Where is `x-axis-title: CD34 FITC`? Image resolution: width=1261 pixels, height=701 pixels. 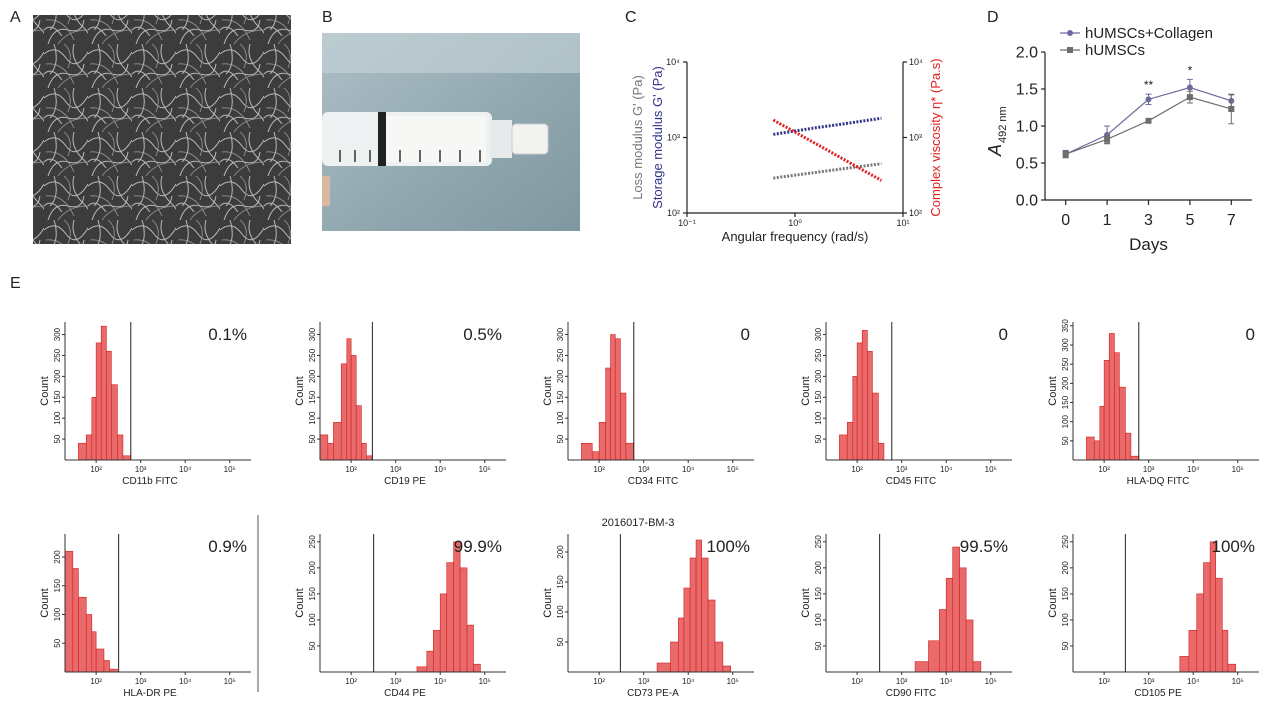
x-axis-title: CD34 FITC is located at coordinates (653, 481).